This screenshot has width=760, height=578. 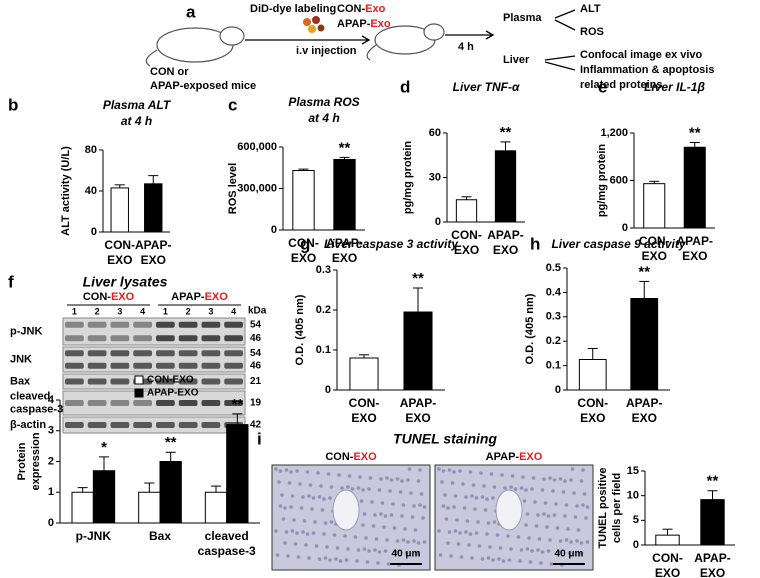 What do you see at coordinates (104, 447) in the screenshot?
I see `significance: *` at bounding box center [104, 447].